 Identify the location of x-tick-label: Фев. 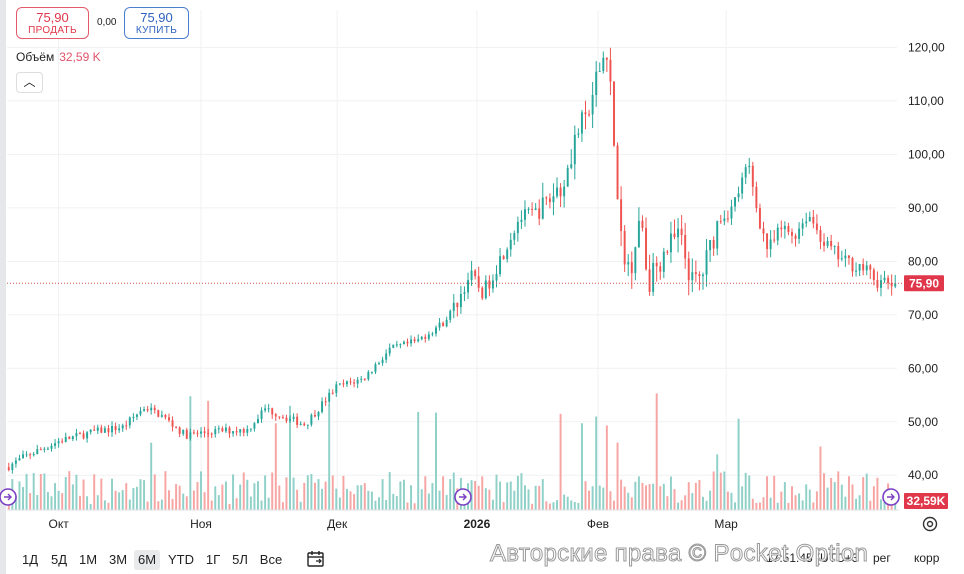
(598, 524).